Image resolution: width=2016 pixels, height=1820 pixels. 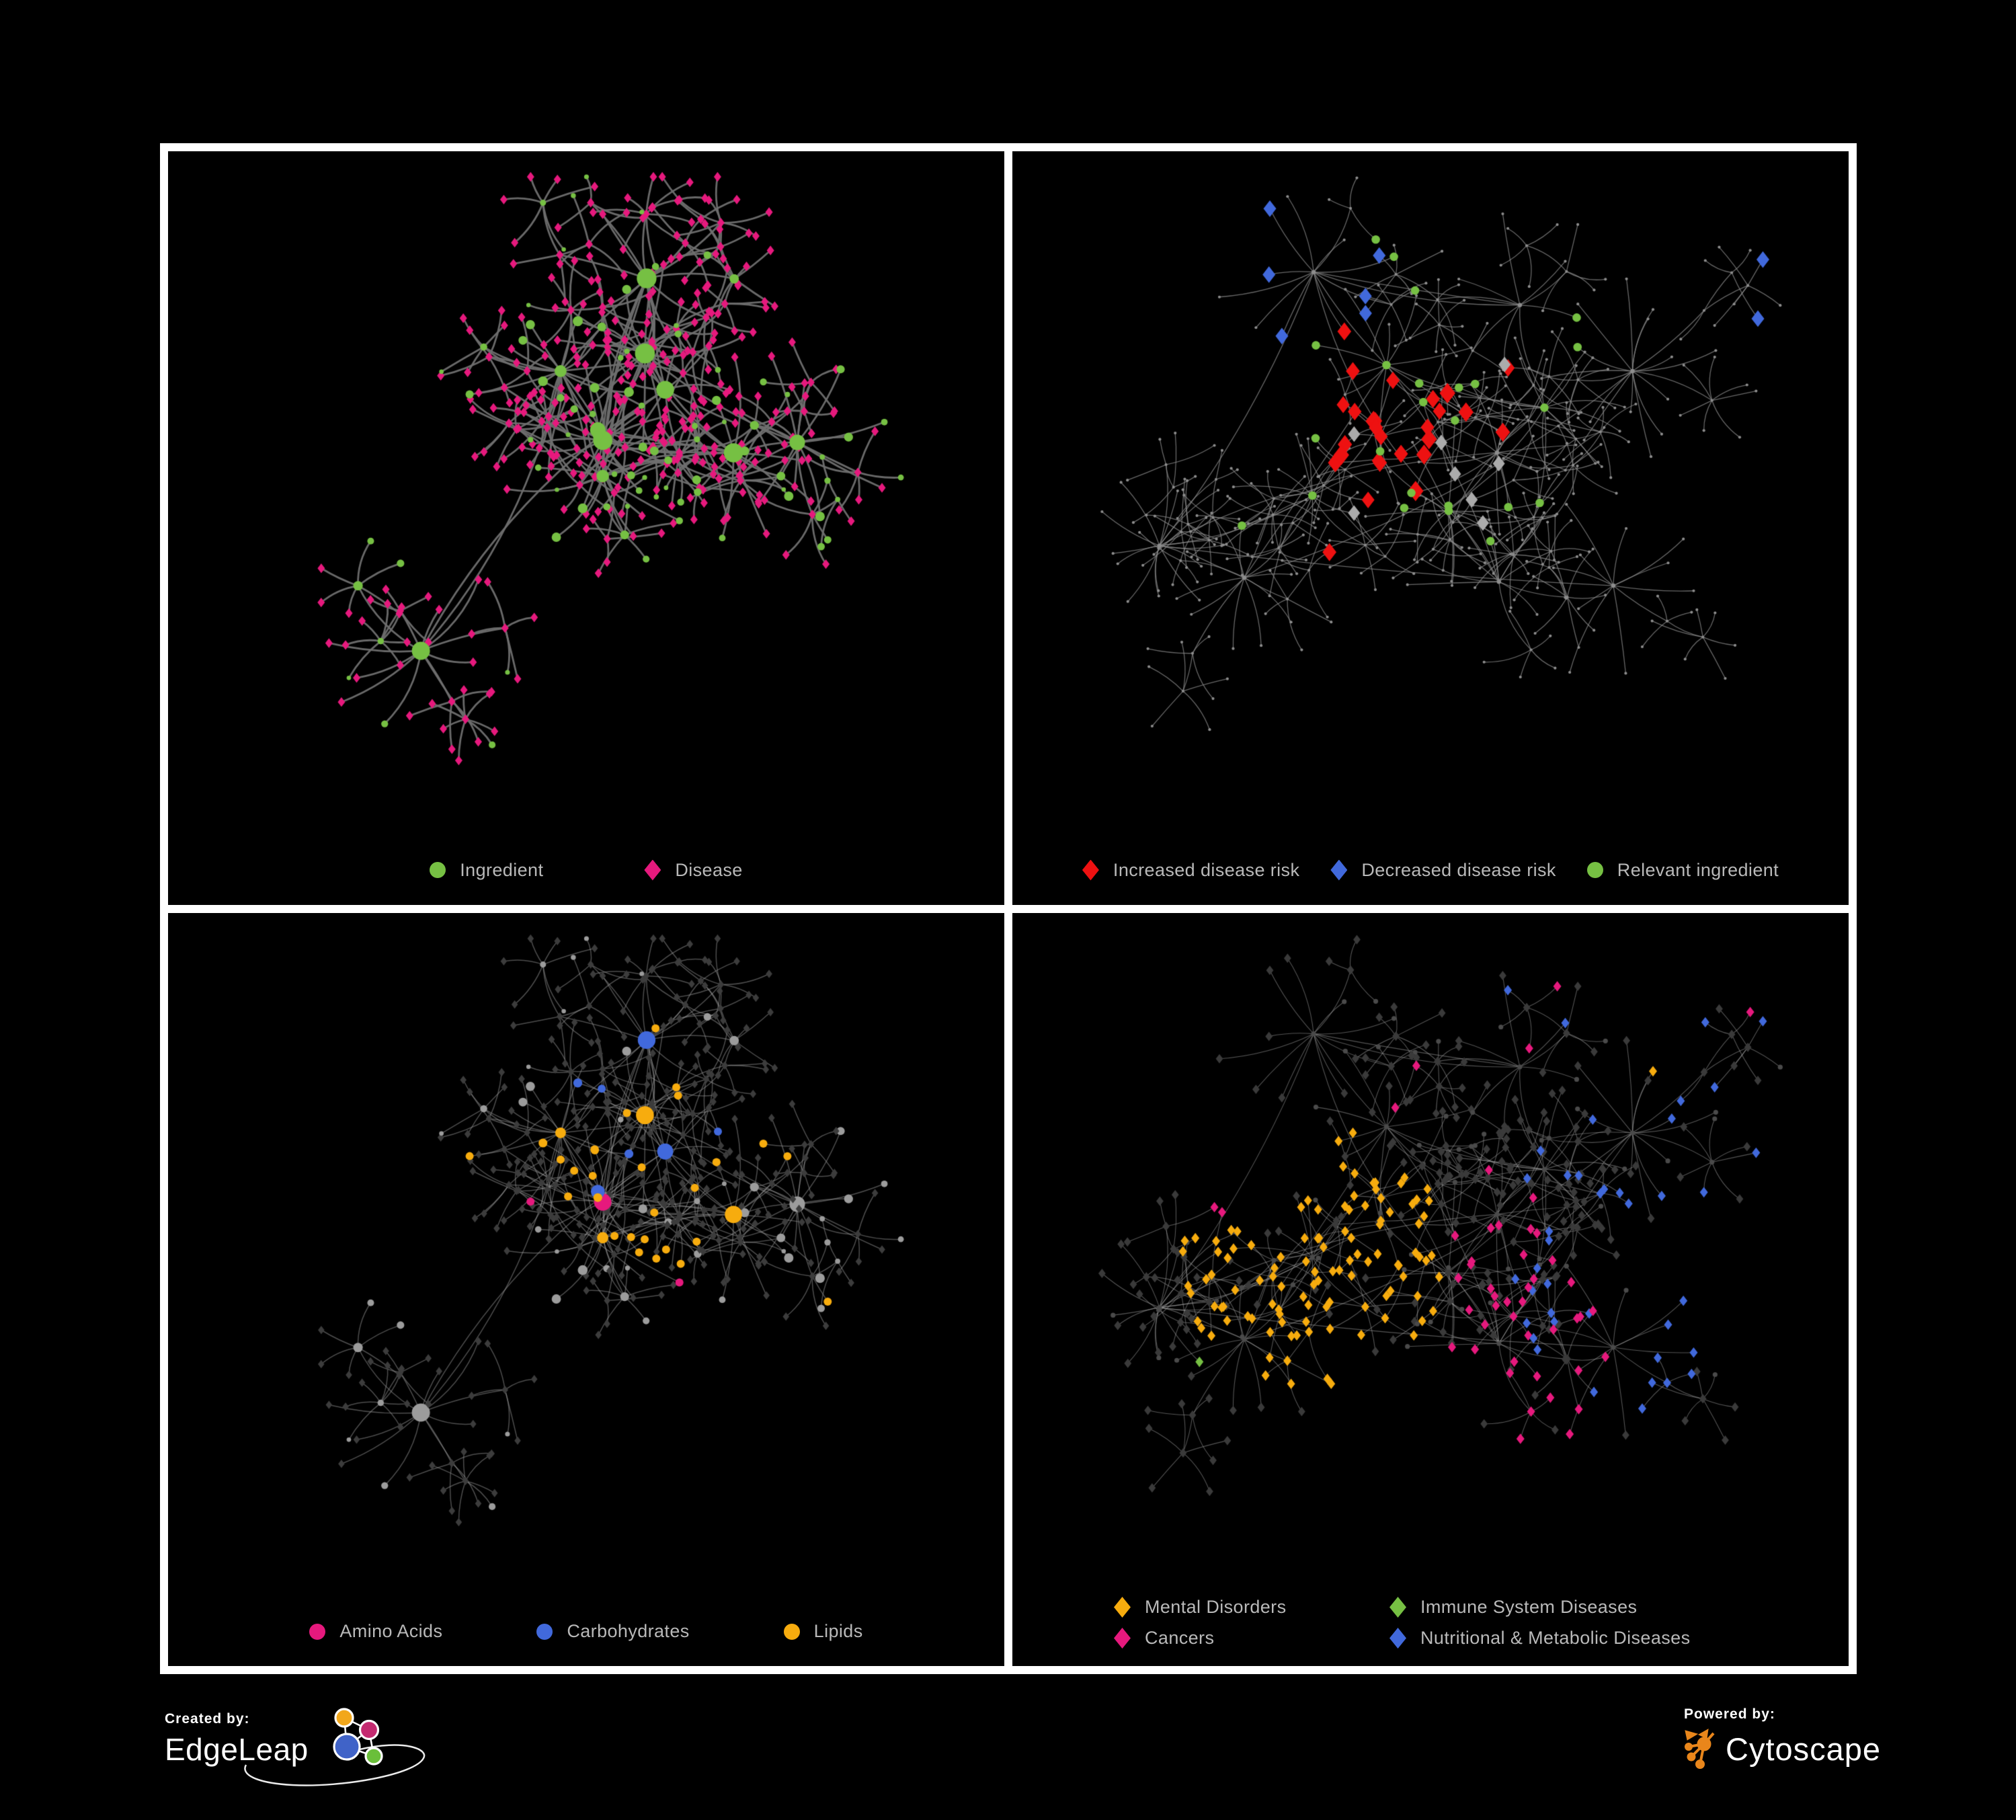 I want to click on nutrient-classes-legend: Amino Acids Carbohydrates Lipids, so click(x=586, y=1631).